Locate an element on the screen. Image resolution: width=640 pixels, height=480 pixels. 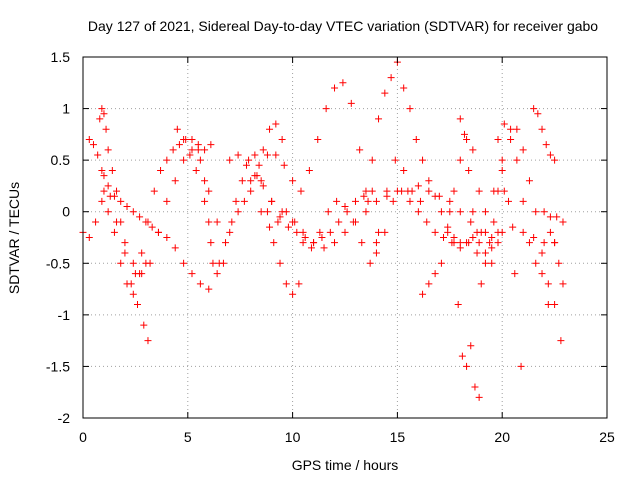
y-tick-label: -1.5 is located at coordinates (58, 366).